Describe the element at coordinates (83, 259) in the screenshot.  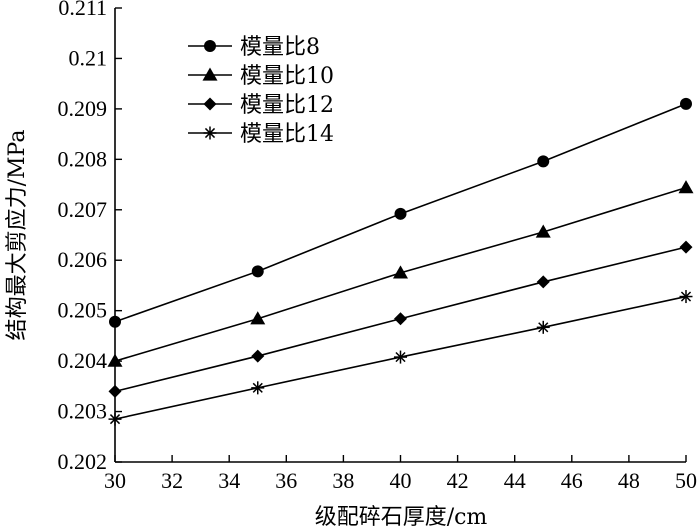
I see `y-tick-label: 0.206` at that location.